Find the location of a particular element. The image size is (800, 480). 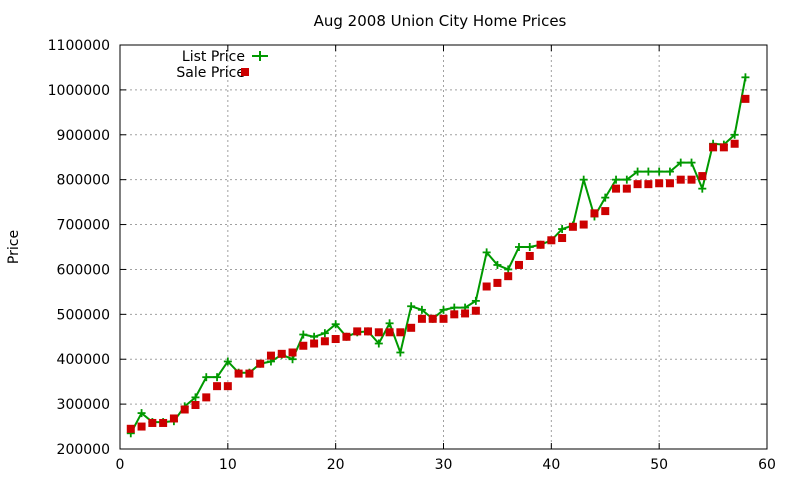

y-tick-label: 1100000 is located at coordinates (79, 46).